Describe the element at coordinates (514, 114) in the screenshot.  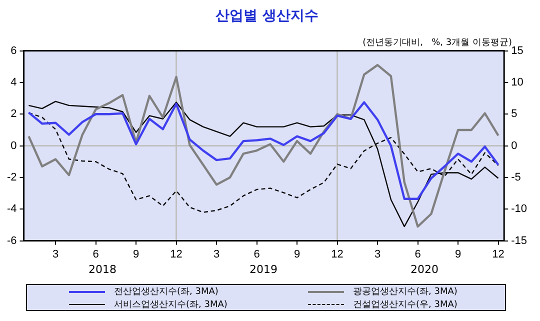
I see `y2-tick-label: 5` at that location.